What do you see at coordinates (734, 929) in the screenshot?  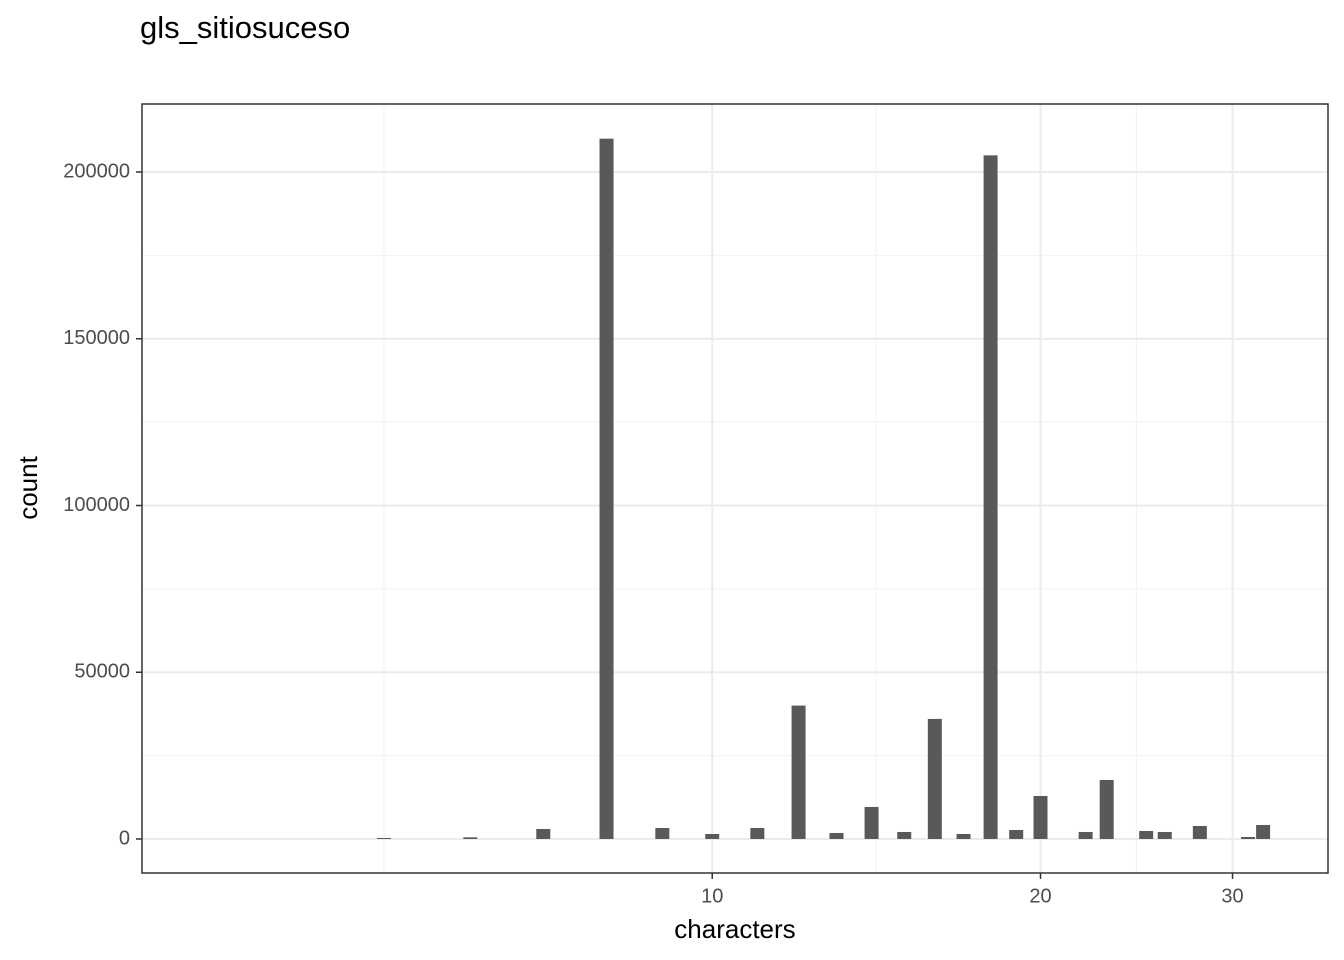 I see `x-axis-title: characters` at bounding box center [734, 929].